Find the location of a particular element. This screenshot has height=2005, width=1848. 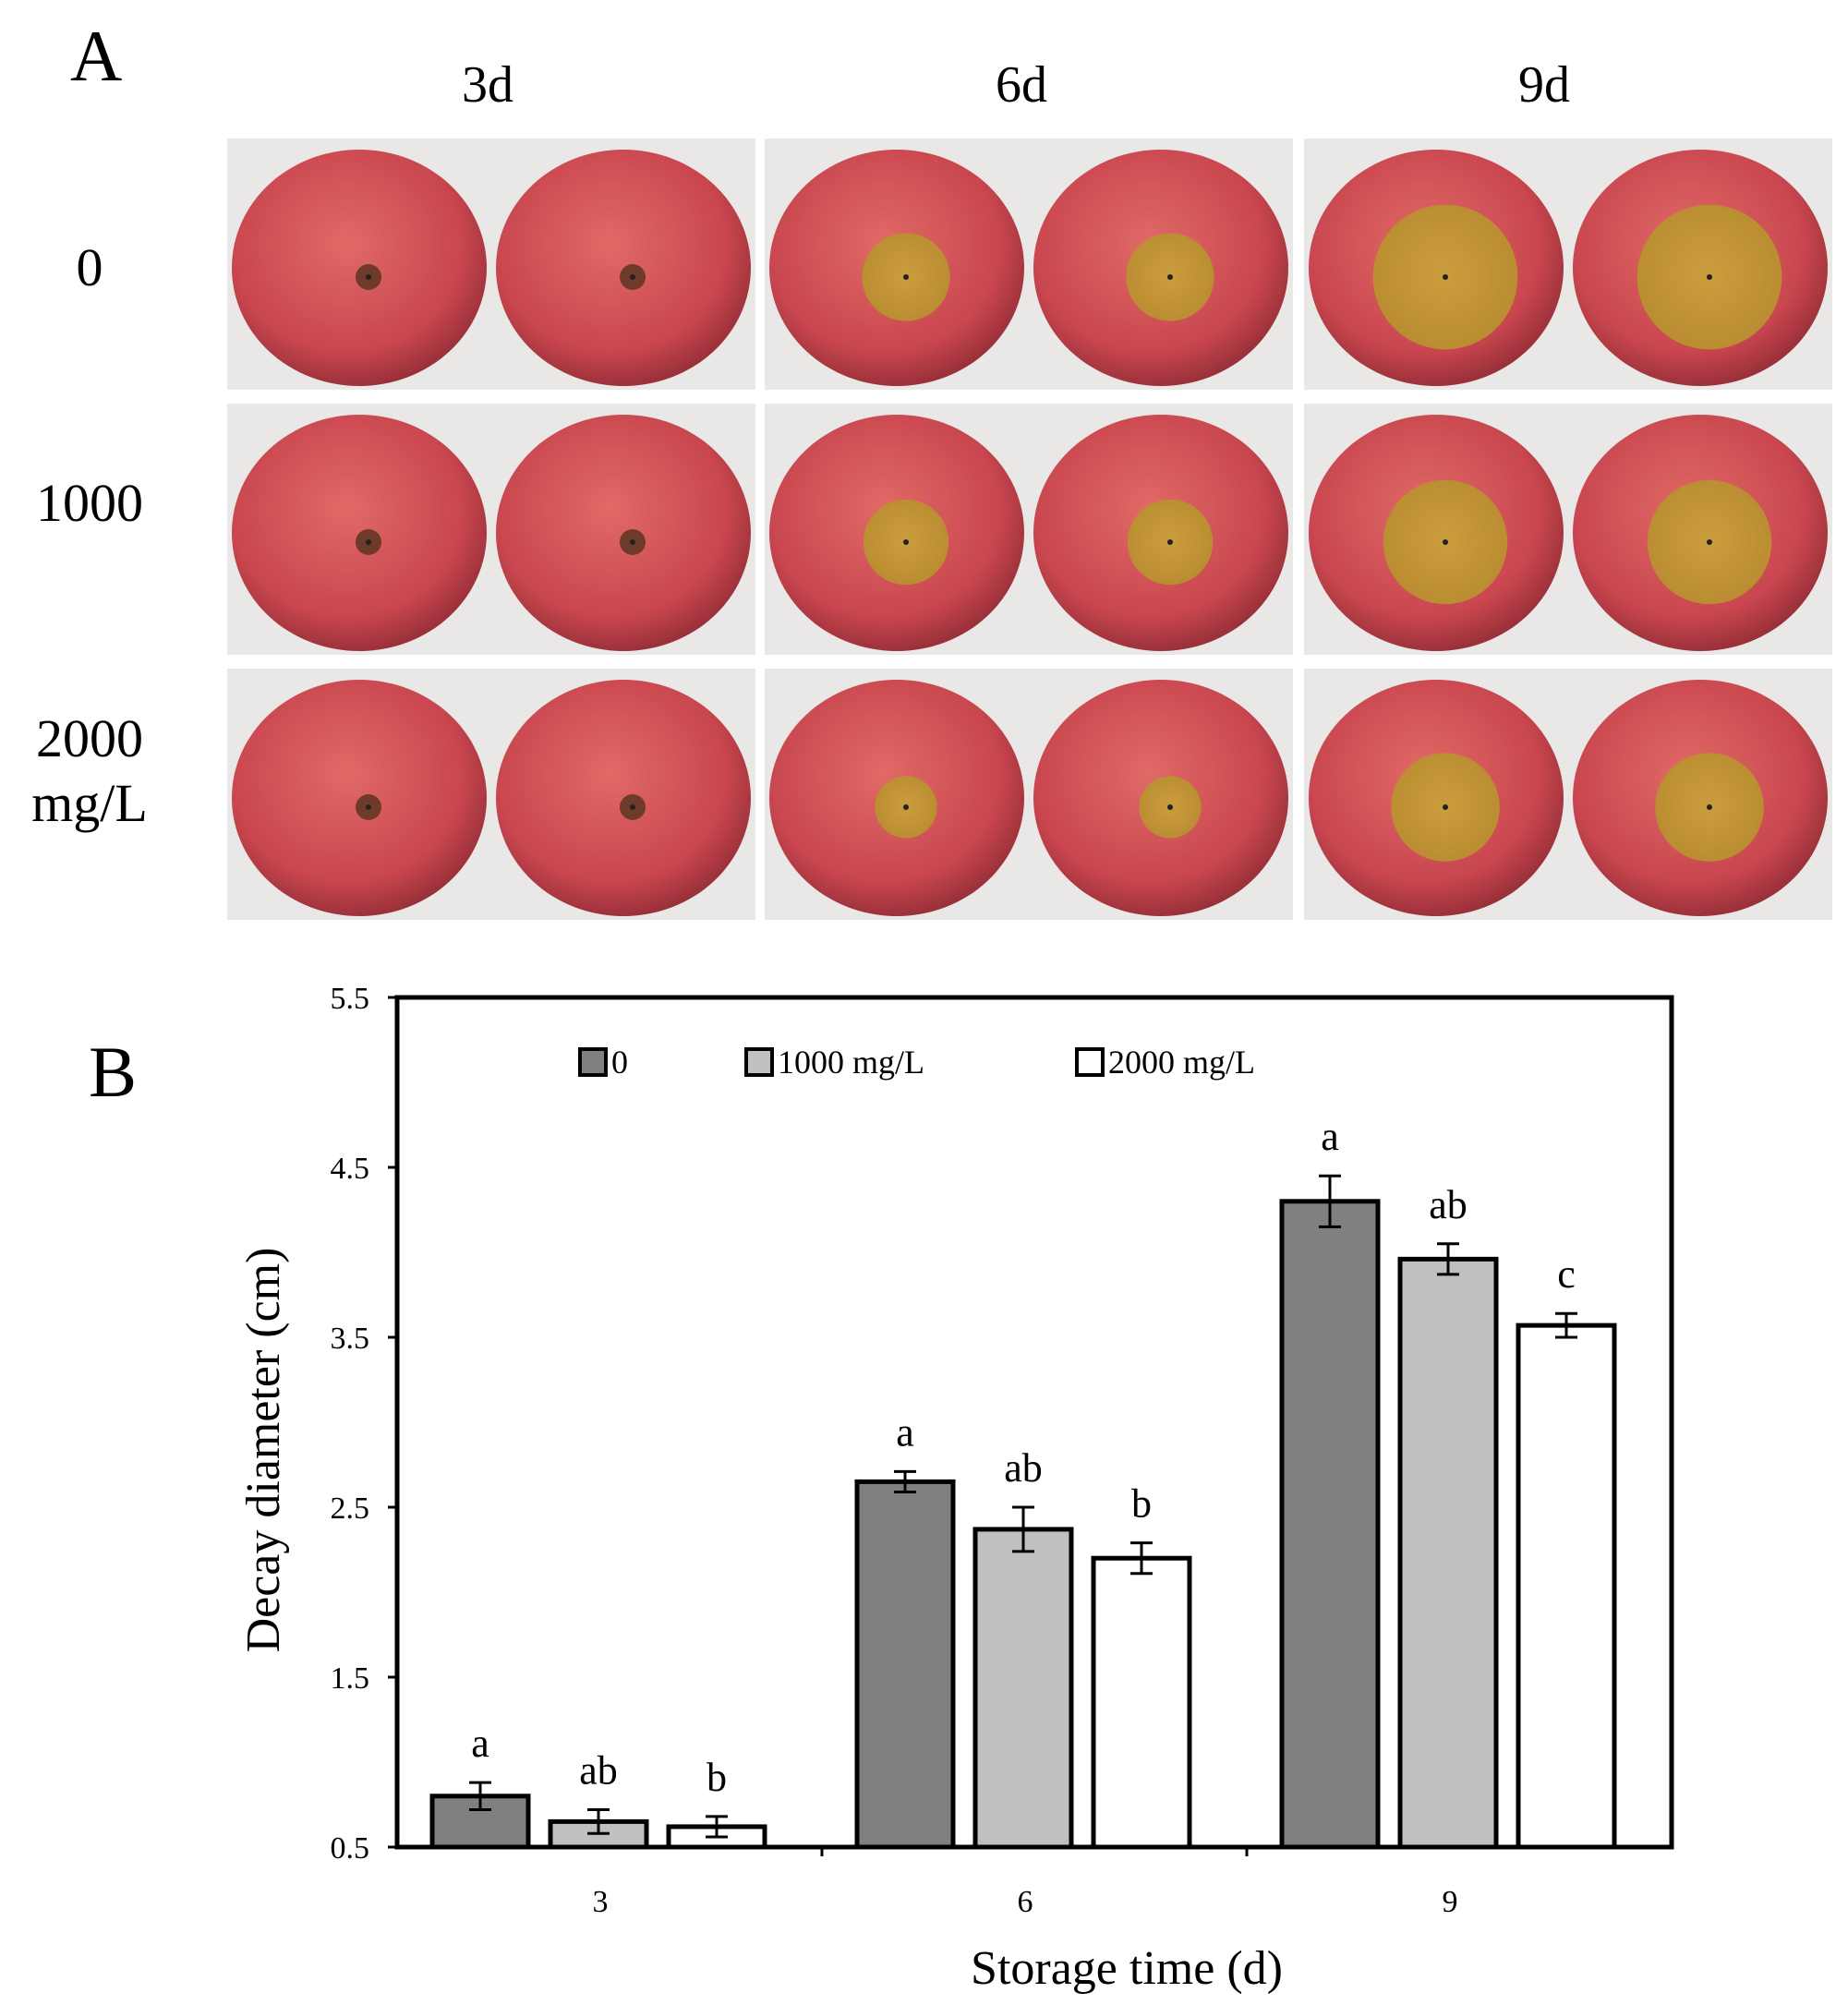

x-axis-label: Storage time (d) is located at coordinates (1127, 1968).